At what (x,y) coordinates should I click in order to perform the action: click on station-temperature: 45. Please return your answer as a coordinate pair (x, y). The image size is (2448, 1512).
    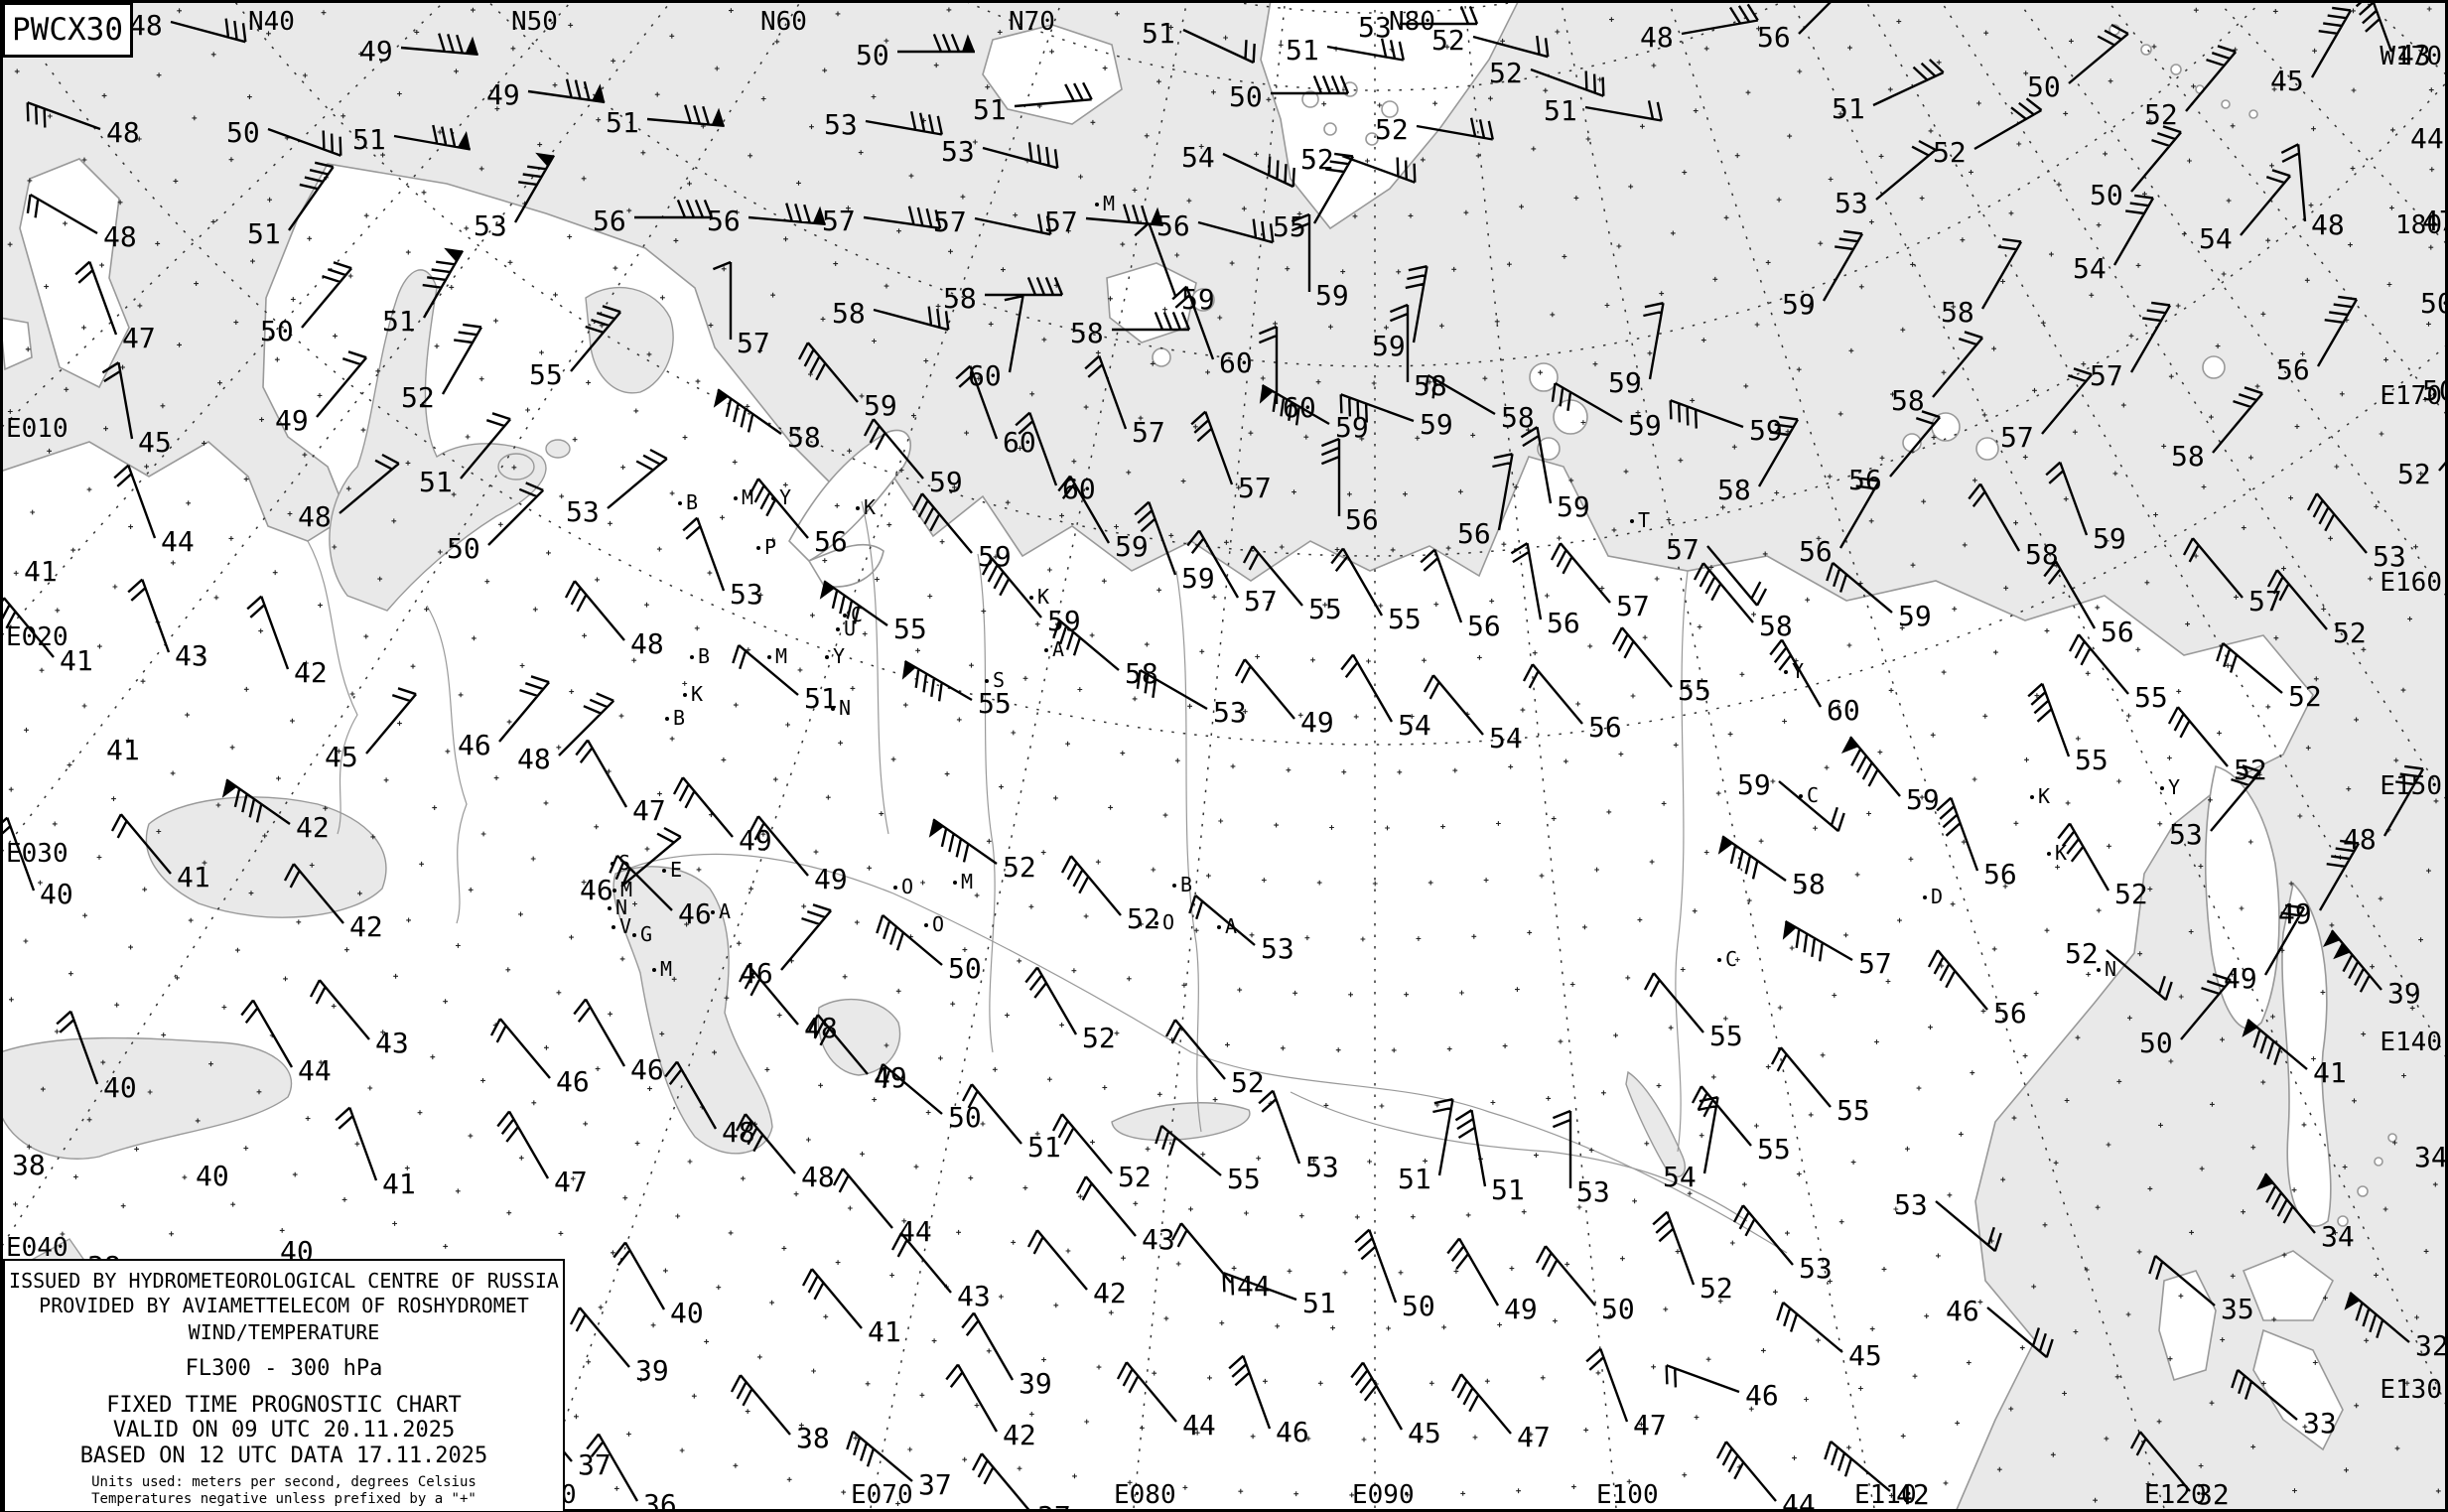
    Looking at the image, I should click on (155, 443).